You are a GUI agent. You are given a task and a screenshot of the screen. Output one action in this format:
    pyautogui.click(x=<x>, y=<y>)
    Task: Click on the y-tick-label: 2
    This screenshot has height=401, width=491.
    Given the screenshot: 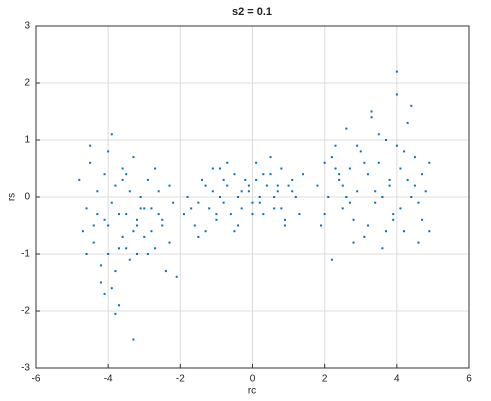 What is the action you would take?
    pyautogui.click(x=27, y=83)
    